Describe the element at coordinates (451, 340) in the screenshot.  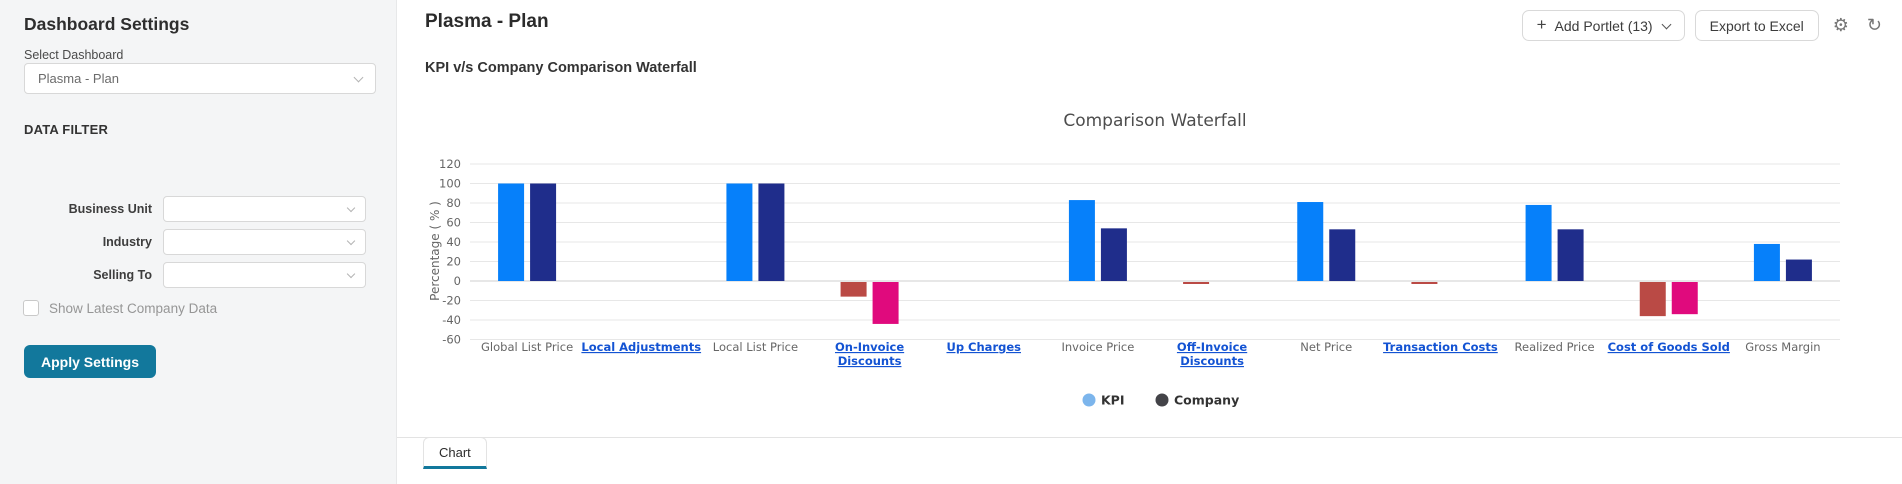
I see `y-tick-label: -60` at that location.